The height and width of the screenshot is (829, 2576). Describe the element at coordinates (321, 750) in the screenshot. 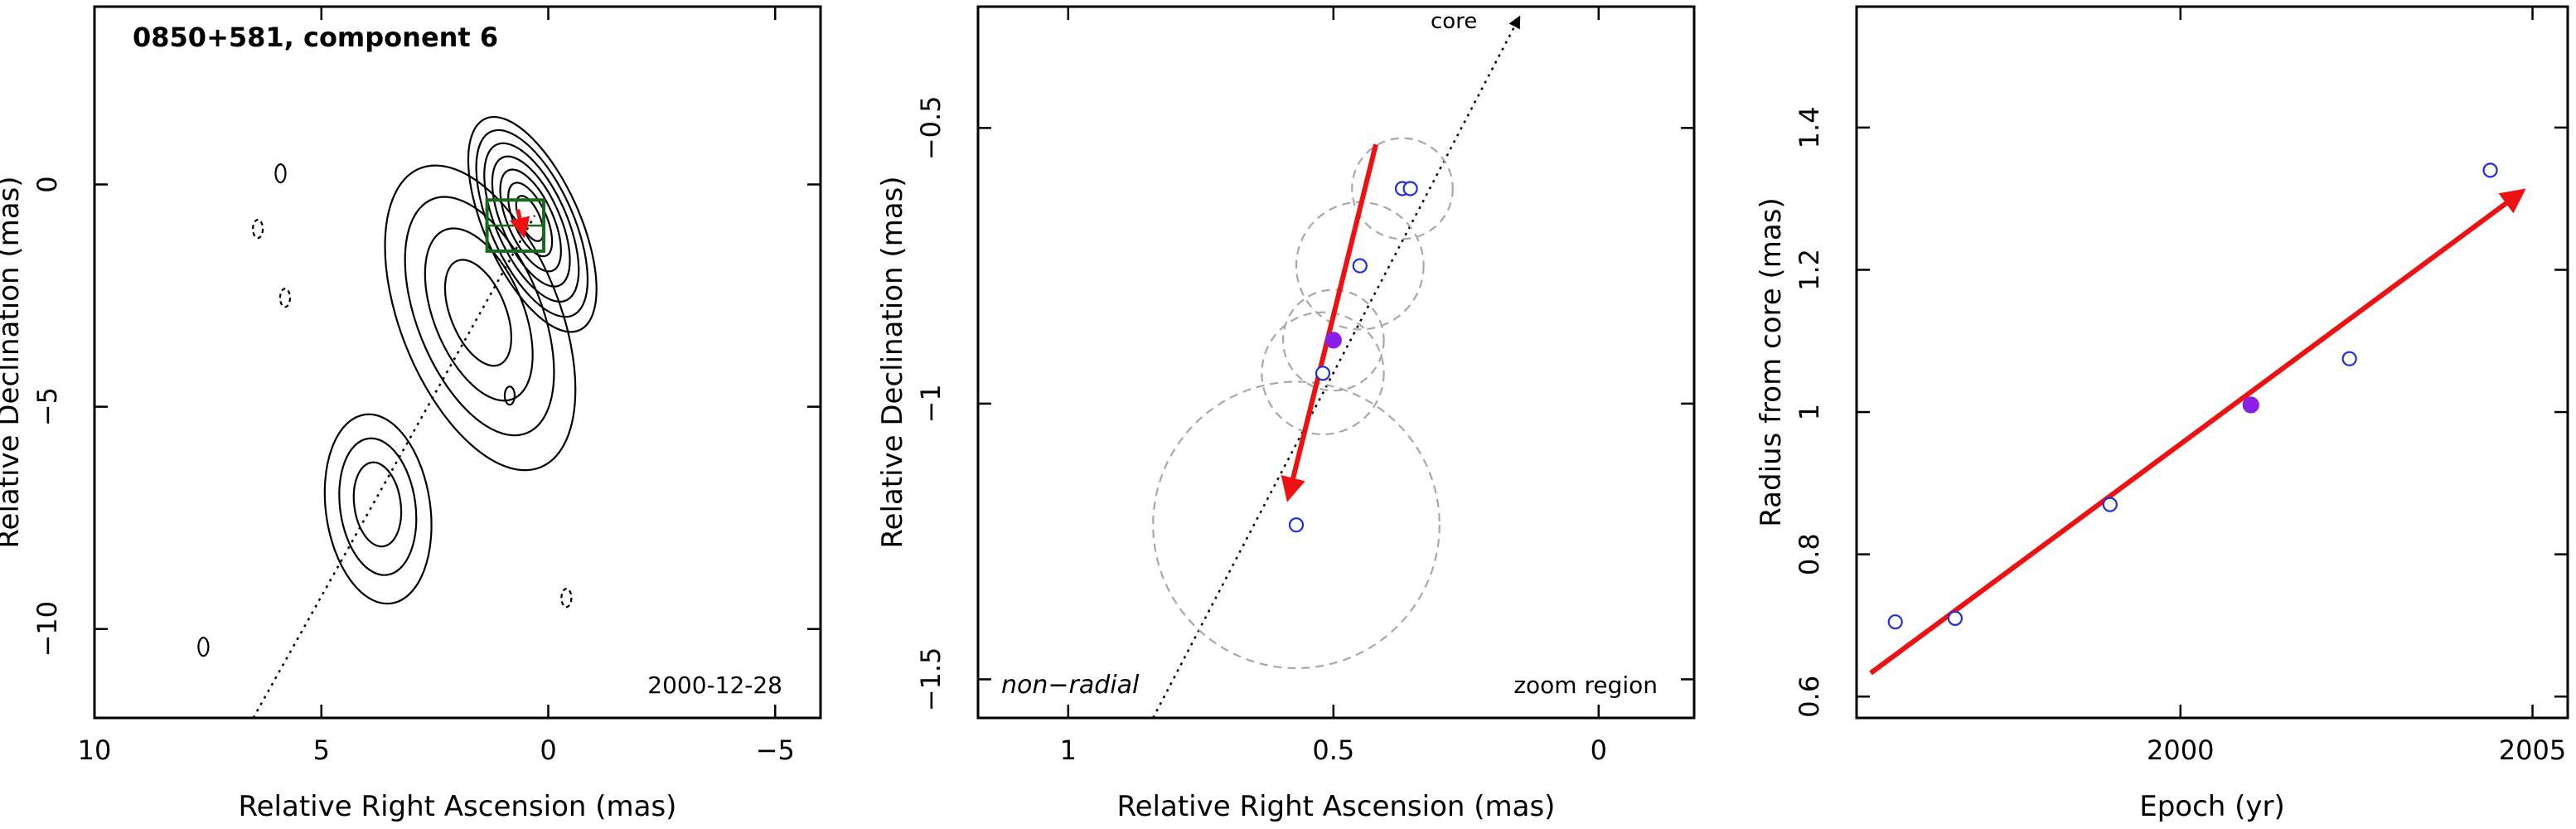

I see `map-x-tick-label: 5` at that location.